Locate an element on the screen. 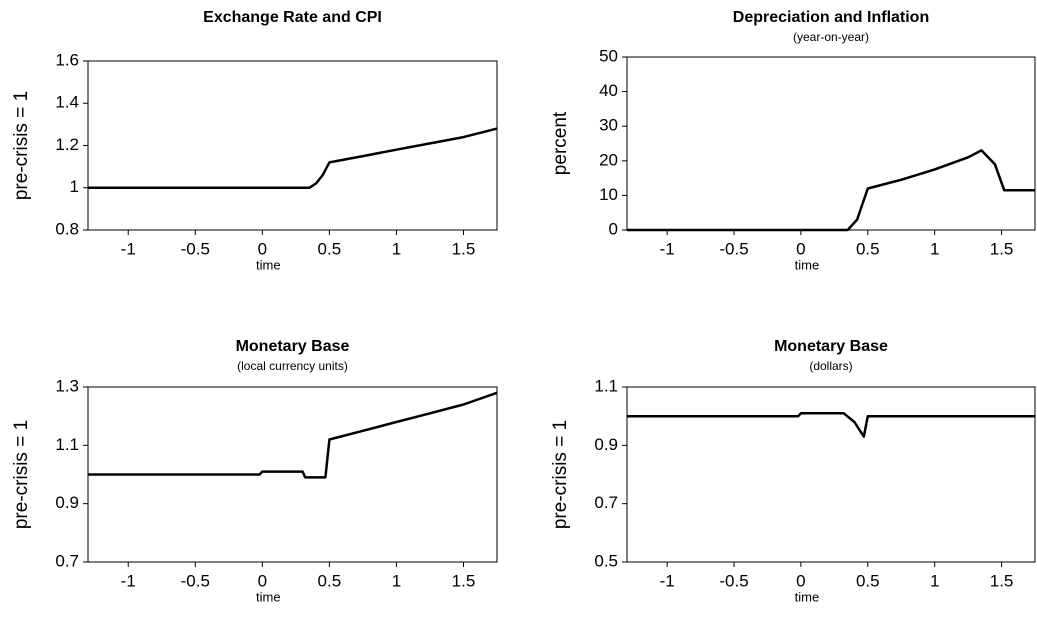 Image resolution: width=1037 pixels, height=622 pixels. y-tick-label: 1 is located at coordinates (74, 186).